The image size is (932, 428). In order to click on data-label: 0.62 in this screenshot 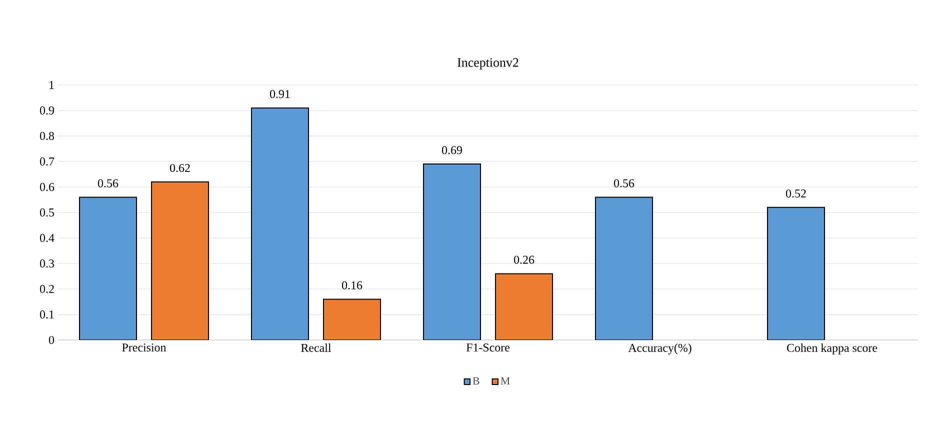, I will do `click(180, 168)`.